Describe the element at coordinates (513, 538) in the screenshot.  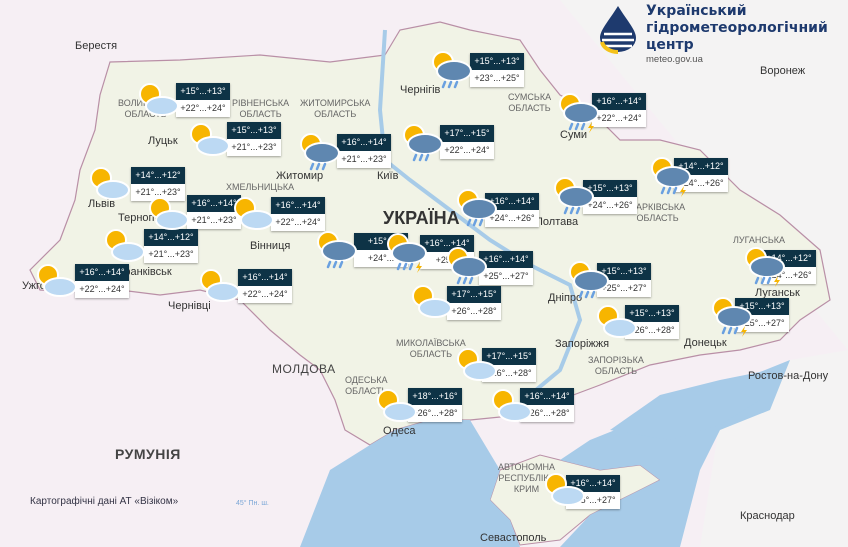
I see `city-label: Севастополь` at that location.